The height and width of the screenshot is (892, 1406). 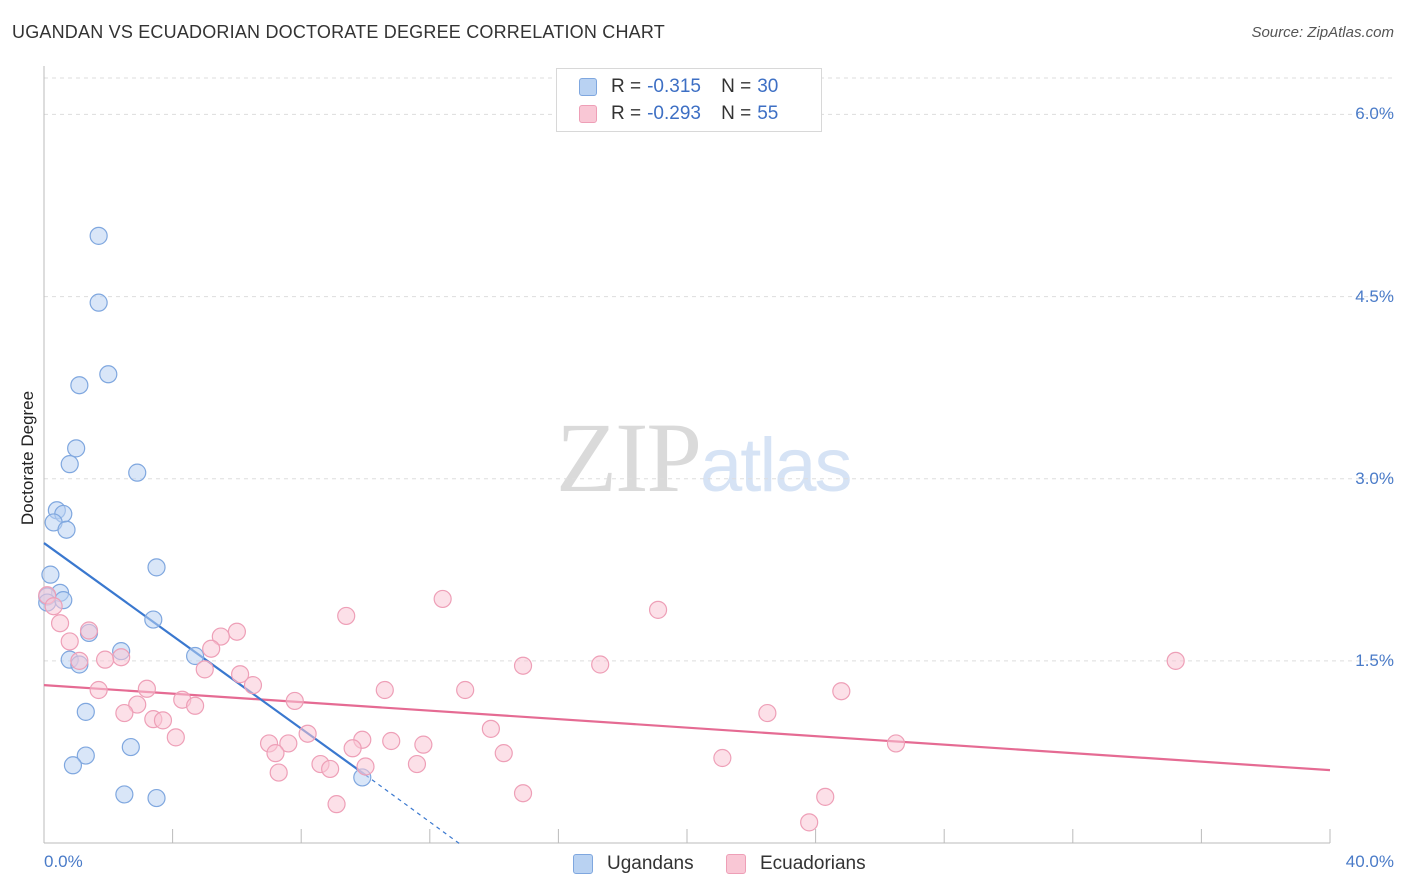 I want to click on ecuadorians-legend-swatch, so click(x=736, y=864).